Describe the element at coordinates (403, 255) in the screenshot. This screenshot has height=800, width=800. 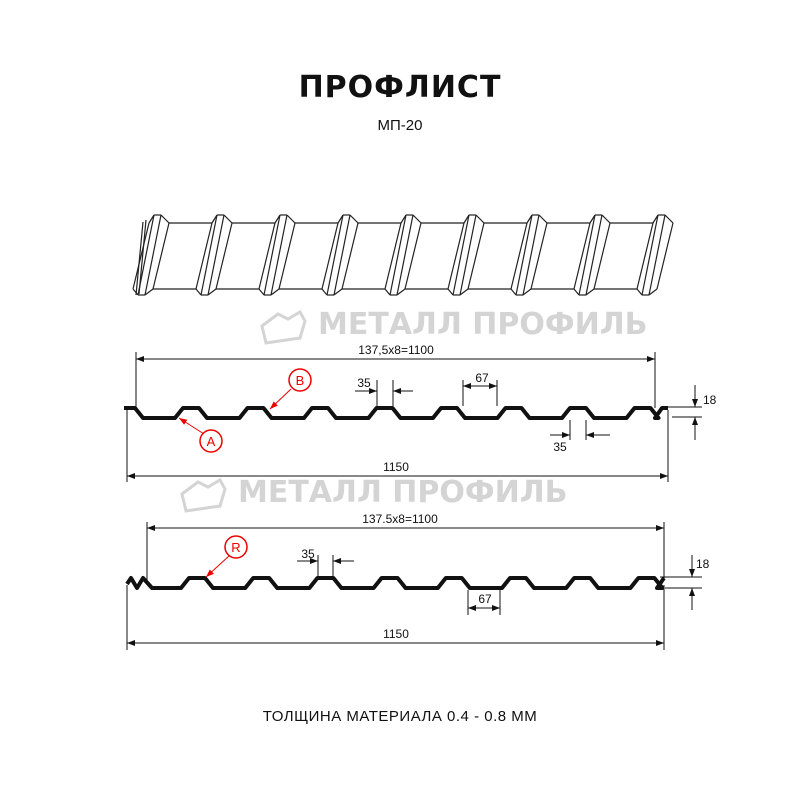
I see `sheet-3d-view` at that location.